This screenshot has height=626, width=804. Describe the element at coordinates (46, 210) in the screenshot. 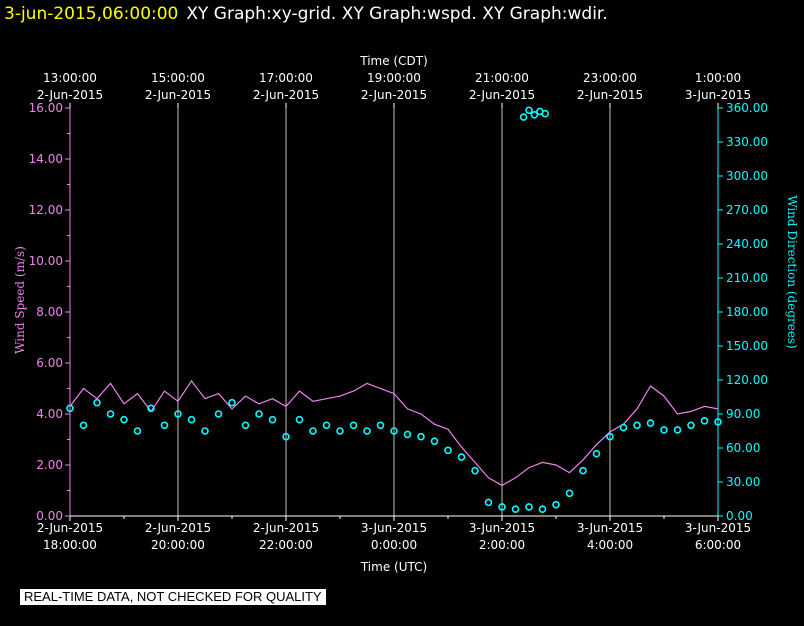

I see `left-tick-label: 12.00` at that location.